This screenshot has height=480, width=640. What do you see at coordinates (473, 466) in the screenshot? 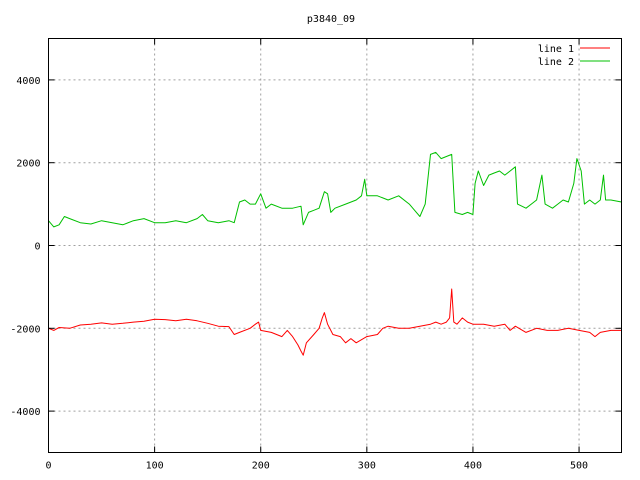
I see `x-tick-label: 400` at bounding box center [473, 466].